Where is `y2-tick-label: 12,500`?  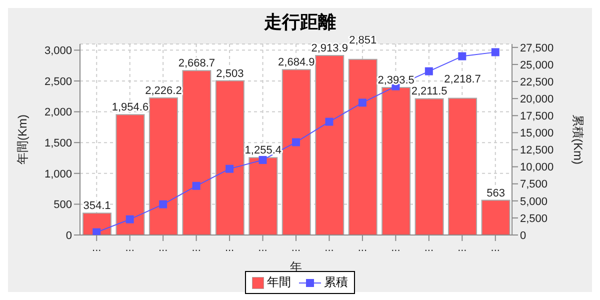 y2-tick-label: 12,500 is located at coordinates (537, 150).